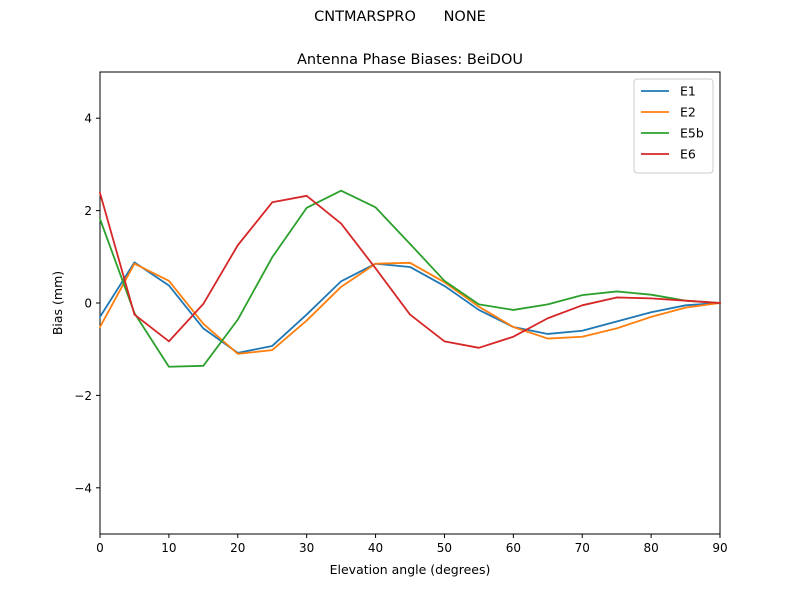 This screenshot has height=600, width=800. Describe the element at coordinates (168, 548) in the screenshot. I see `x-tick-label: 10` at that location.